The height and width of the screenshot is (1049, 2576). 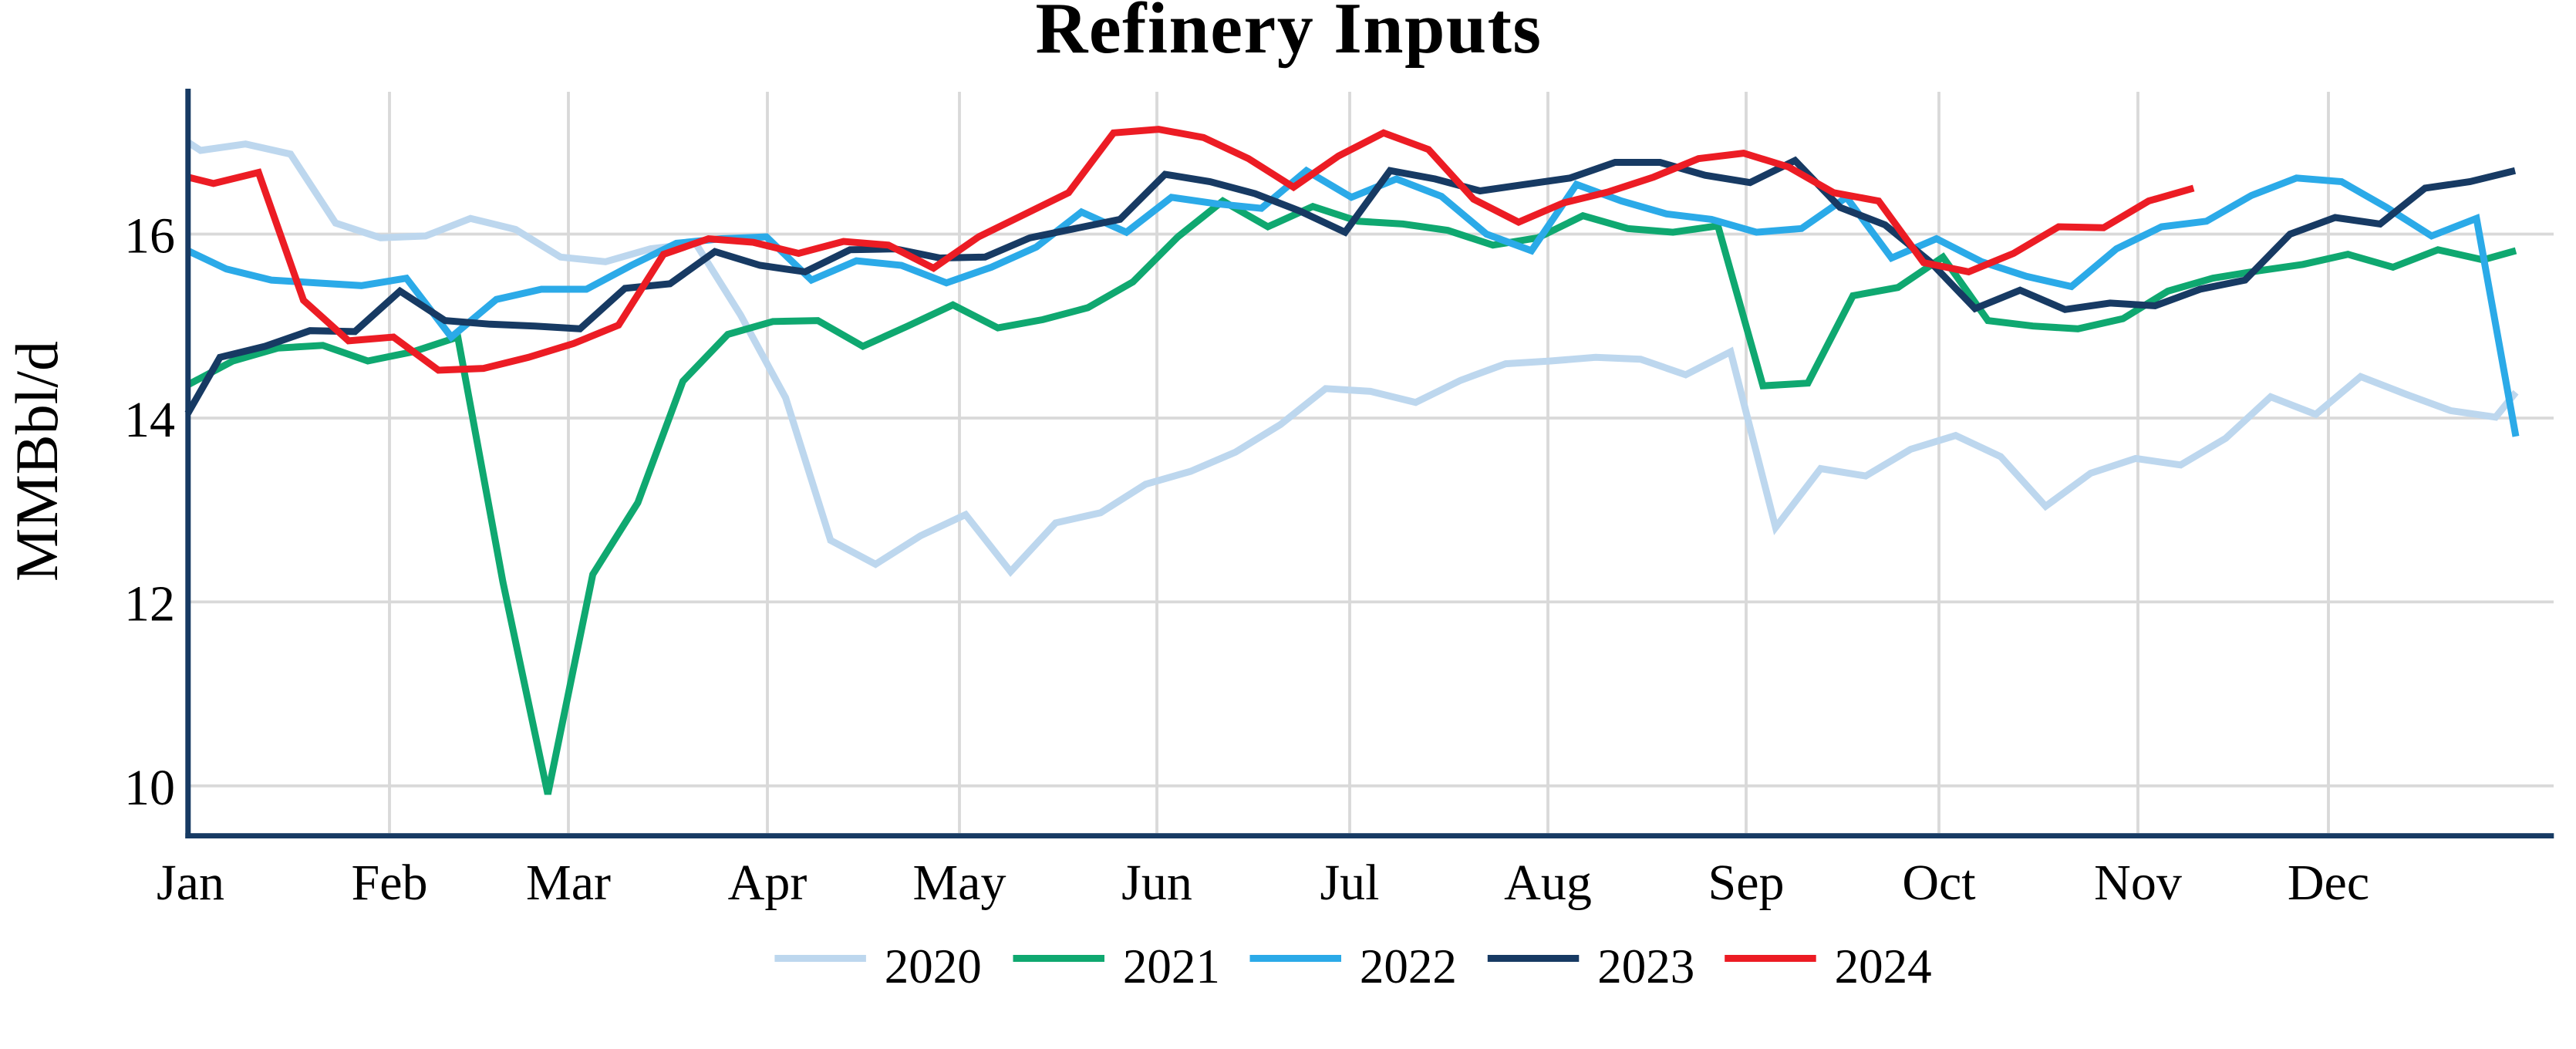 I want to click on svg-text: 2022, so click(x=1408, y=966).